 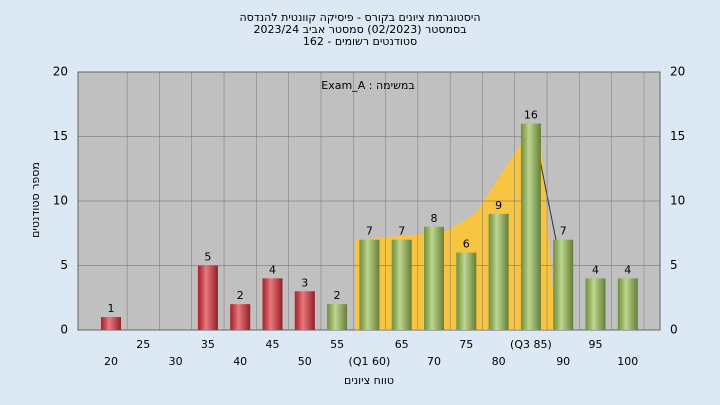 What do you see at coordinates (498, 205) in the screenshot?
I see `data-label: 9` at bounding box center [498, 205].